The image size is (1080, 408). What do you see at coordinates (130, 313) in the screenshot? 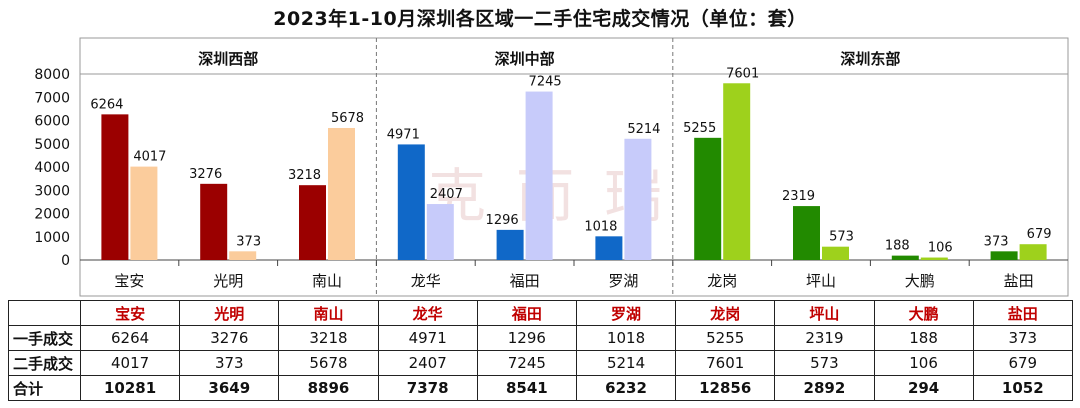
I see `table-header-cell: 宝安` at bounding box center [130, 313].